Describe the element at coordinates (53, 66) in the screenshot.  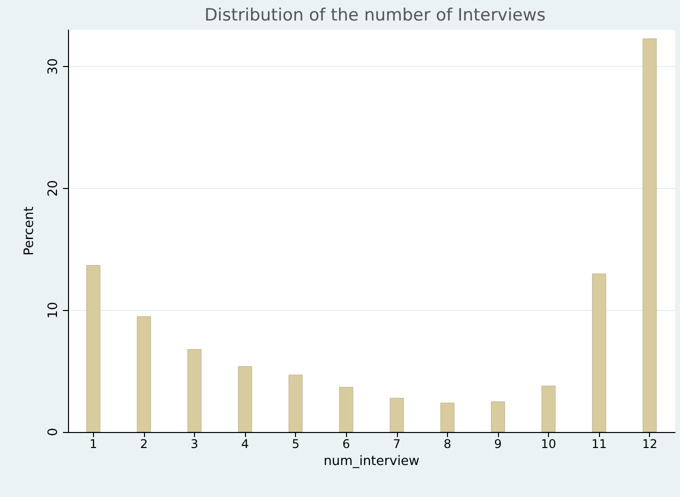
I see `y-tick-label: 30` at that location.